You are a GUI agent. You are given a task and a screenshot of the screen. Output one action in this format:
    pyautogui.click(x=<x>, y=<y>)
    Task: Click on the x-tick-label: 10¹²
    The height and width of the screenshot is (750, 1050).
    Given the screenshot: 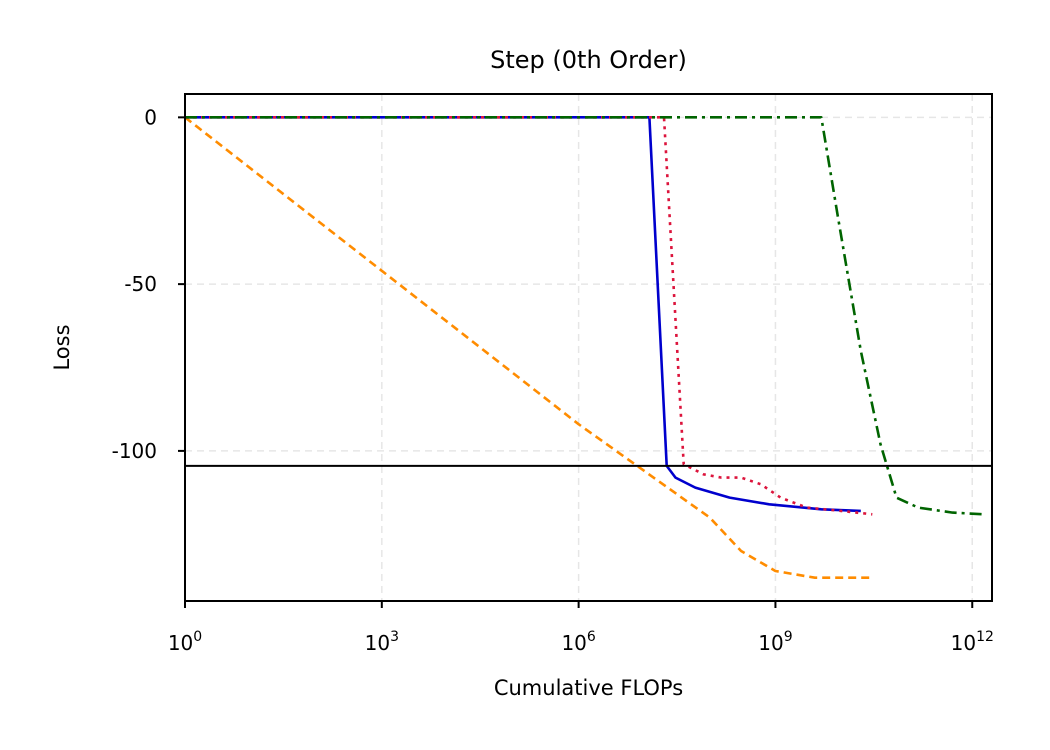 What is the action you would take?
    pyautogui.click(x=972, y=642)
    